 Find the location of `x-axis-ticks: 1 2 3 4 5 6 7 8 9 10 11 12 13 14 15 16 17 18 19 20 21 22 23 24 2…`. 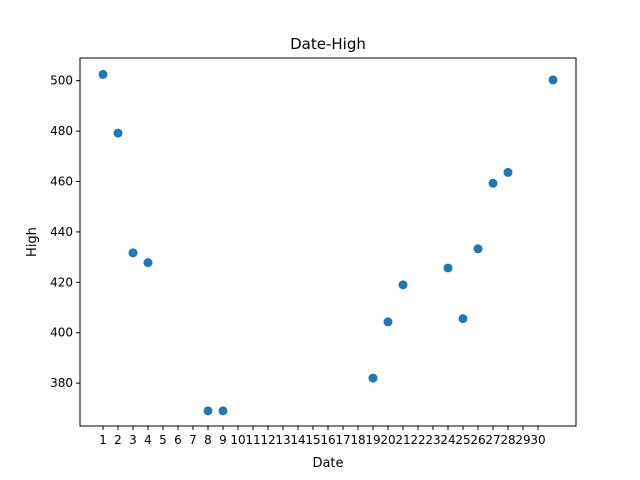

x-axis-ticks: 1 2 3 4 5 6 7 8 9 10 11 12 13 14 15 16 17 18 19 20 21 22 23 24 2… is located at coordinates (322, 436).